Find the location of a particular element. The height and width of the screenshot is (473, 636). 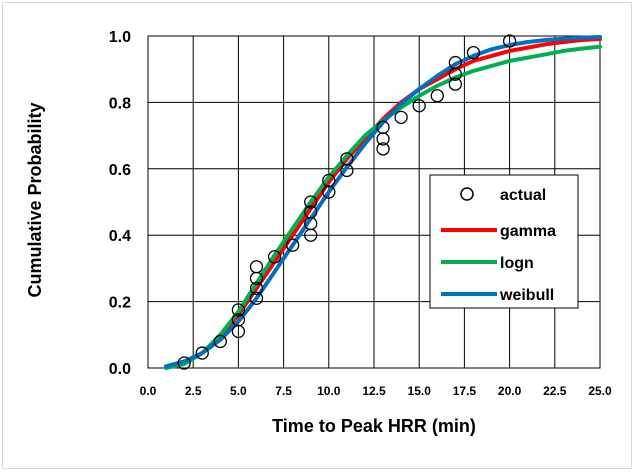

x-tick-label: 10.0 is located at coordinates (329, 391).